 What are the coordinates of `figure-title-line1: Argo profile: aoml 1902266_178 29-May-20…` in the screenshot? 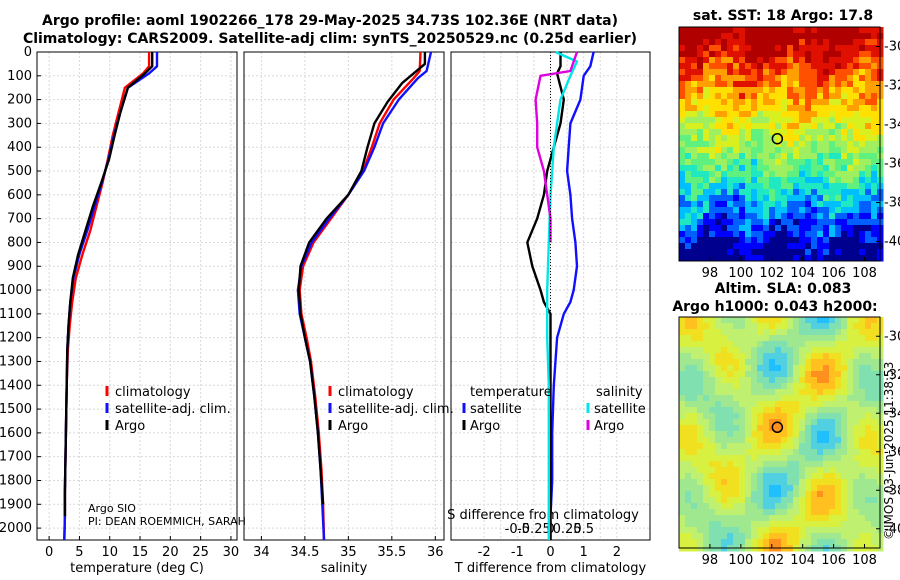 It's located at (330, 21).